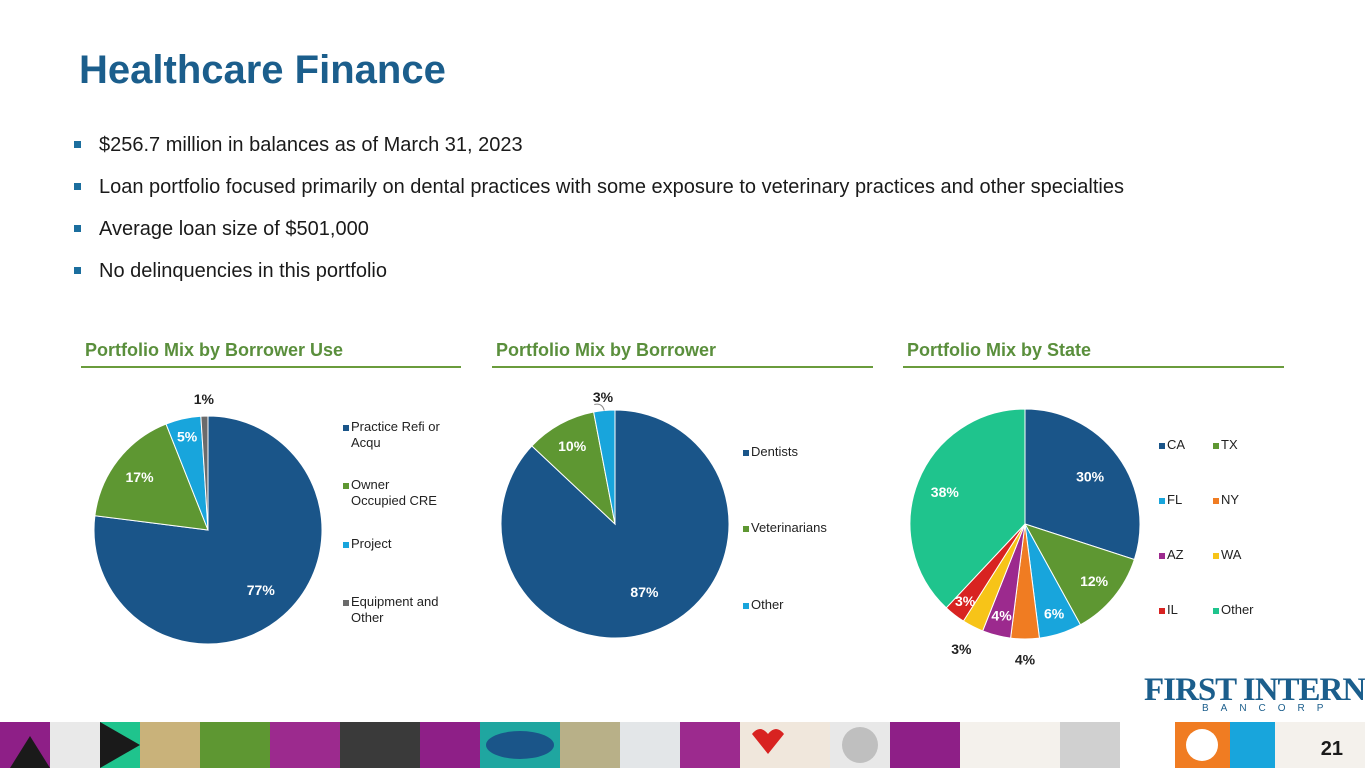  I want to click on pie-slice-other, so click(967, 508).